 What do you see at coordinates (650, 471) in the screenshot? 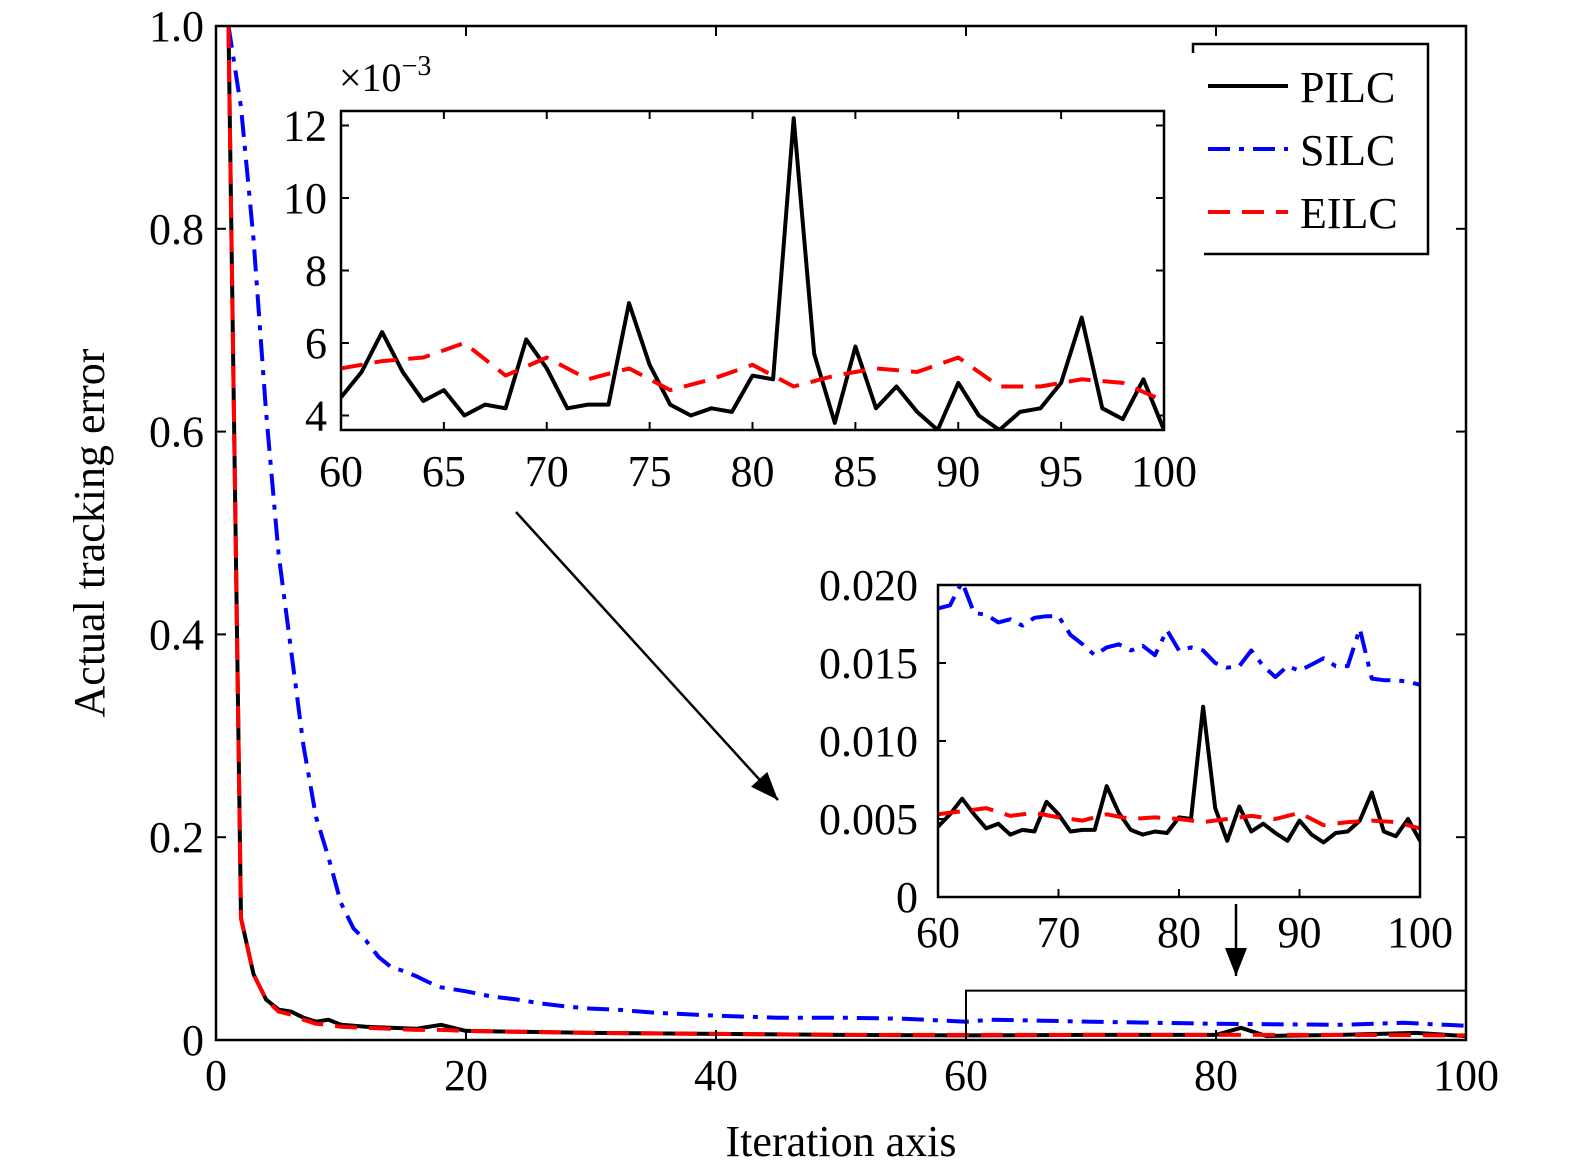
I see `x-tick-label: 75` at bounding box center [650, 471].